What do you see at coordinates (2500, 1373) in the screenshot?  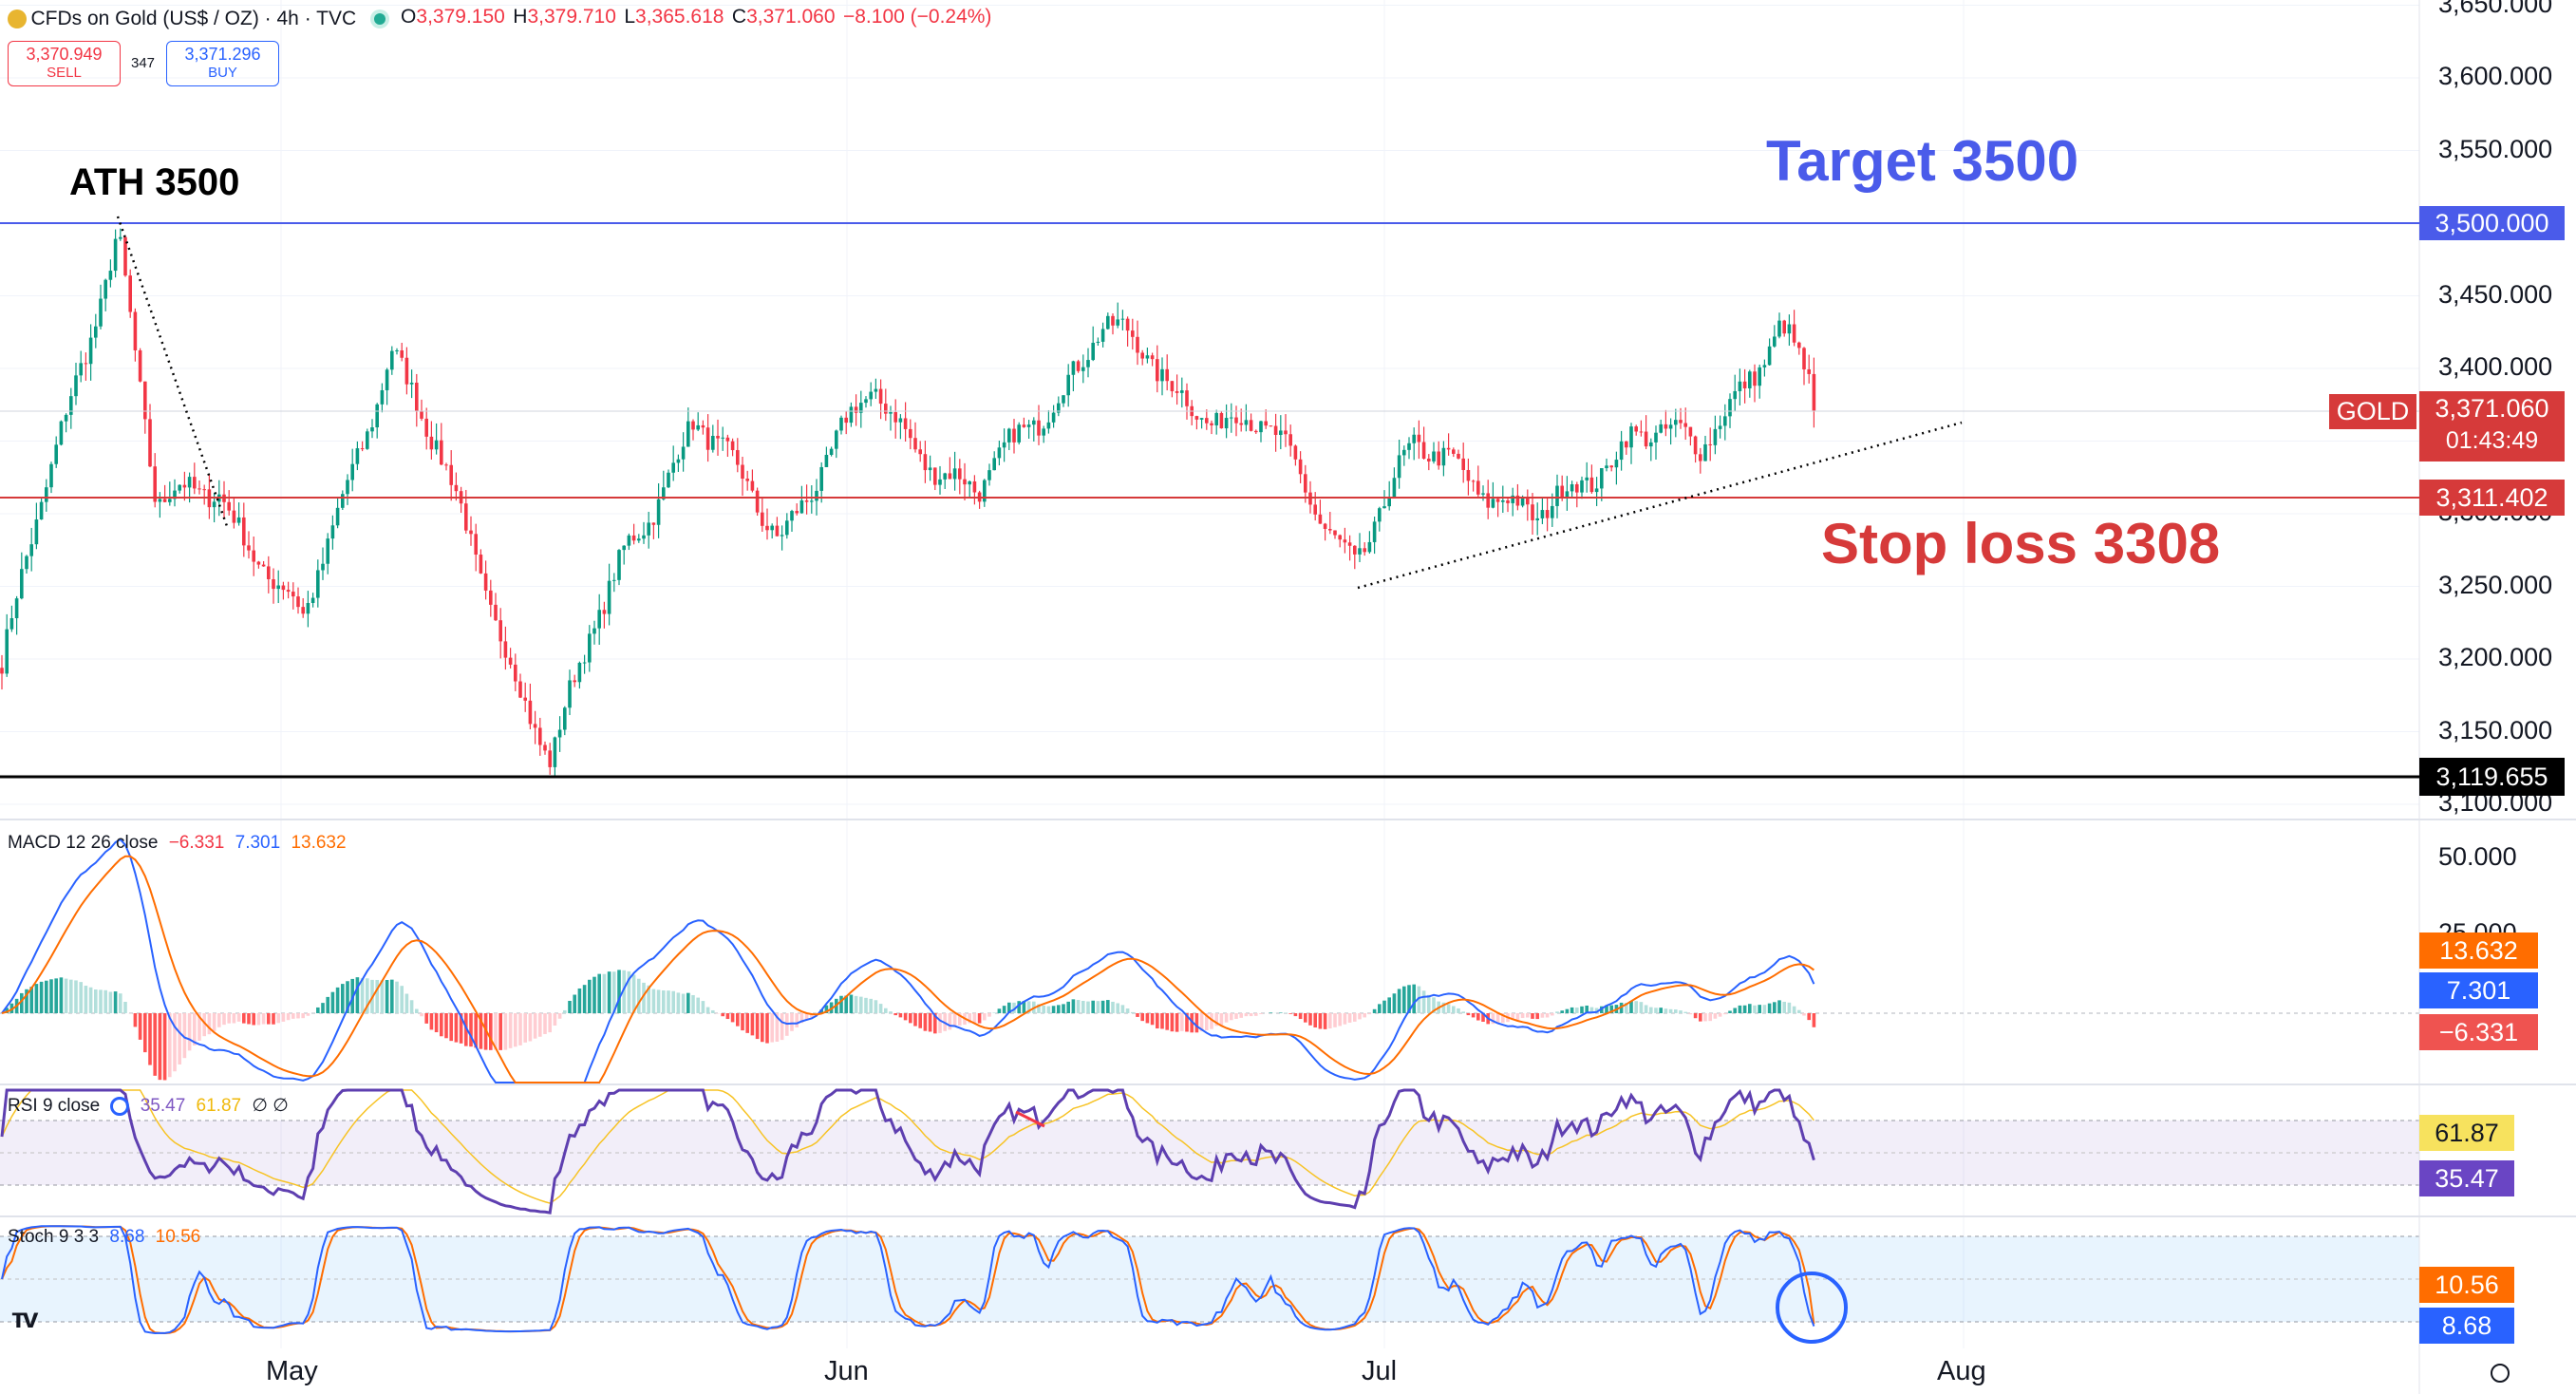 I see `axis-settings-icon` at bounding box center [2500, 1373].